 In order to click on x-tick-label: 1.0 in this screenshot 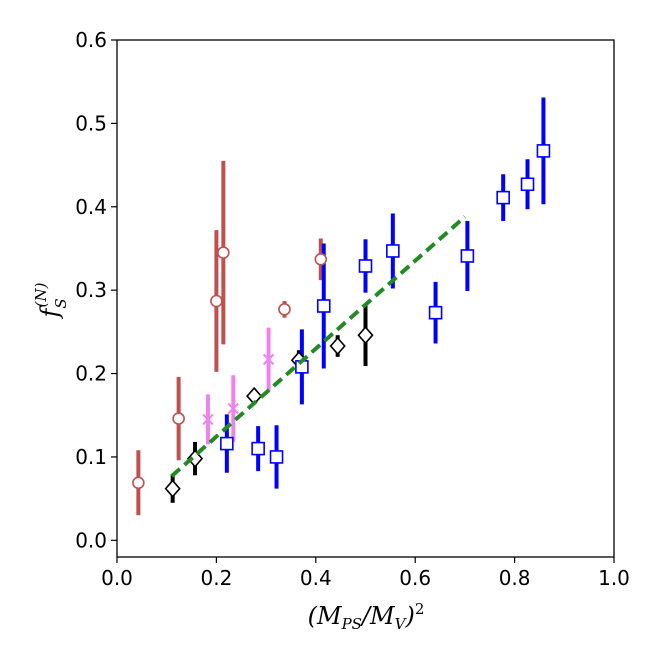, I will do `click(614, 578)`.